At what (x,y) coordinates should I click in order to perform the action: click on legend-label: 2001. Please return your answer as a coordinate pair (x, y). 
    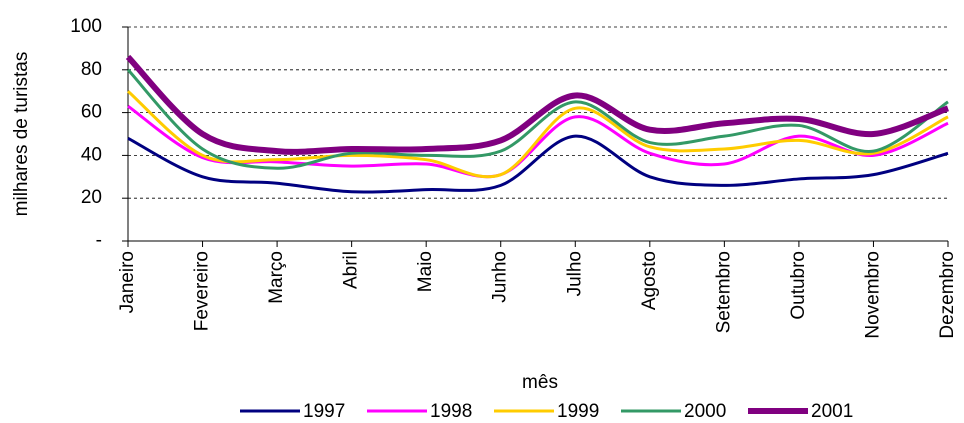
    Looking at the image, I should click on (832, 411).